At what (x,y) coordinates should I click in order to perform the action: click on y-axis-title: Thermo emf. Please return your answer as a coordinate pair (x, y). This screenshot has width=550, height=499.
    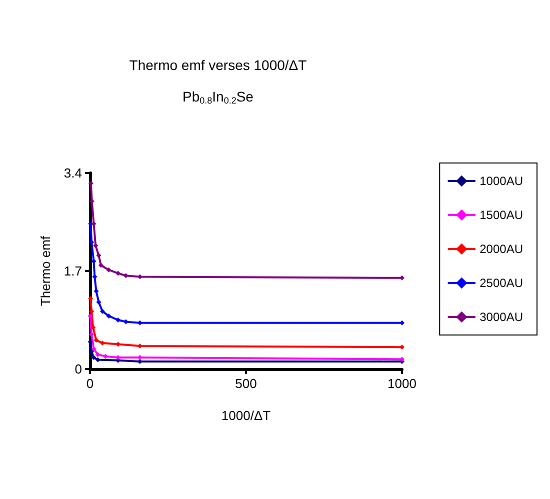
    Looking at the image, I should click on (45, 271).